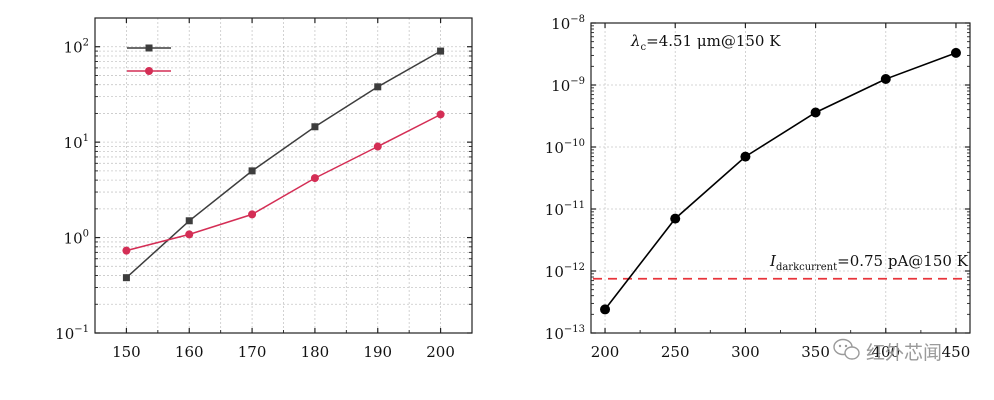 The image size is (994, 400). Describe the element at coordinates (705, 42) in the screenshot. I see `cutoff-wavelength-annotation: λc=4.51 μm@150 K` at that location.